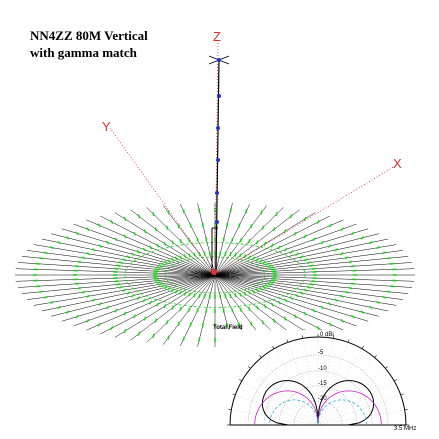  What do you see at coordinates (327, 335) in the screenshot?
I see `ring-label: 0 dBi` at bounding box center [327, 335].